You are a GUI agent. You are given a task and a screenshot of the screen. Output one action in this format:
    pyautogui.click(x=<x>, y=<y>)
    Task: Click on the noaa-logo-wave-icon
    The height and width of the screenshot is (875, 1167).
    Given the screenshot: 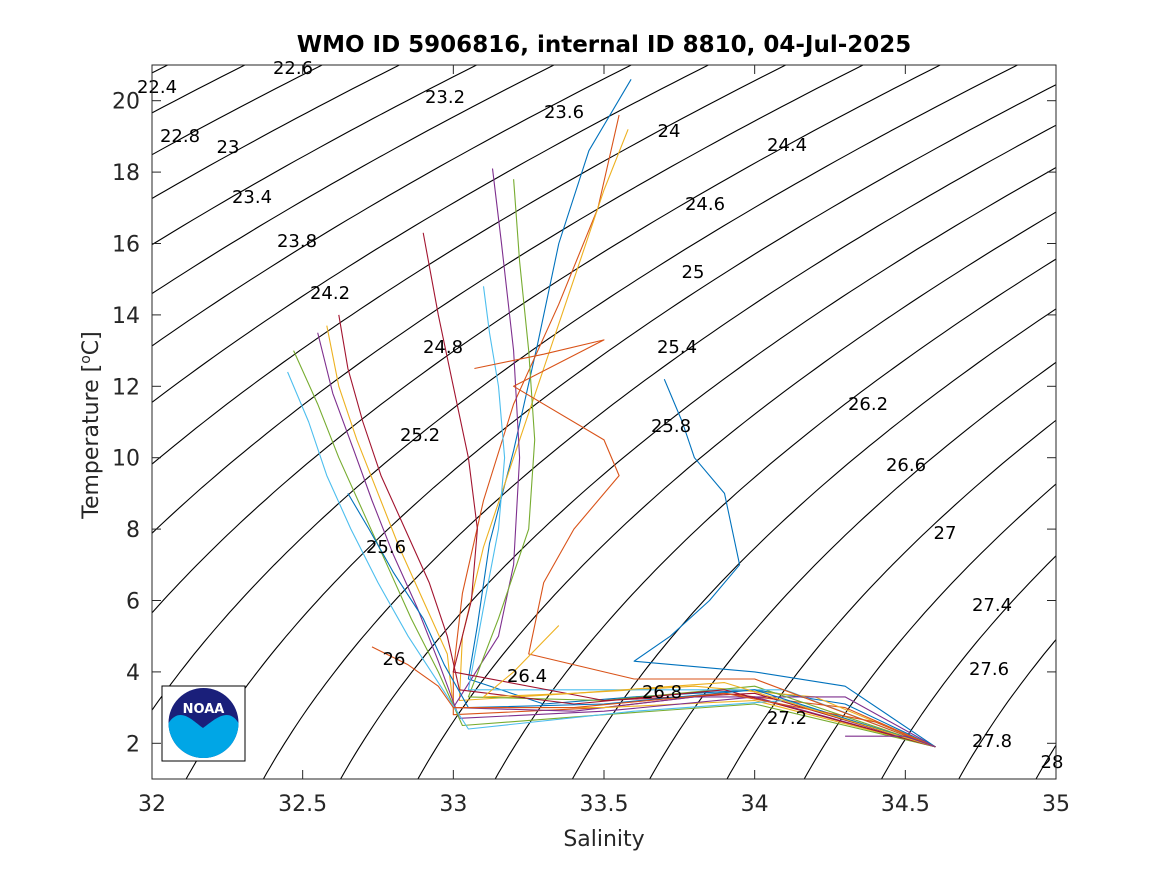 What is the action you would take?
    pyautogui.click(x=203, y=736)
    